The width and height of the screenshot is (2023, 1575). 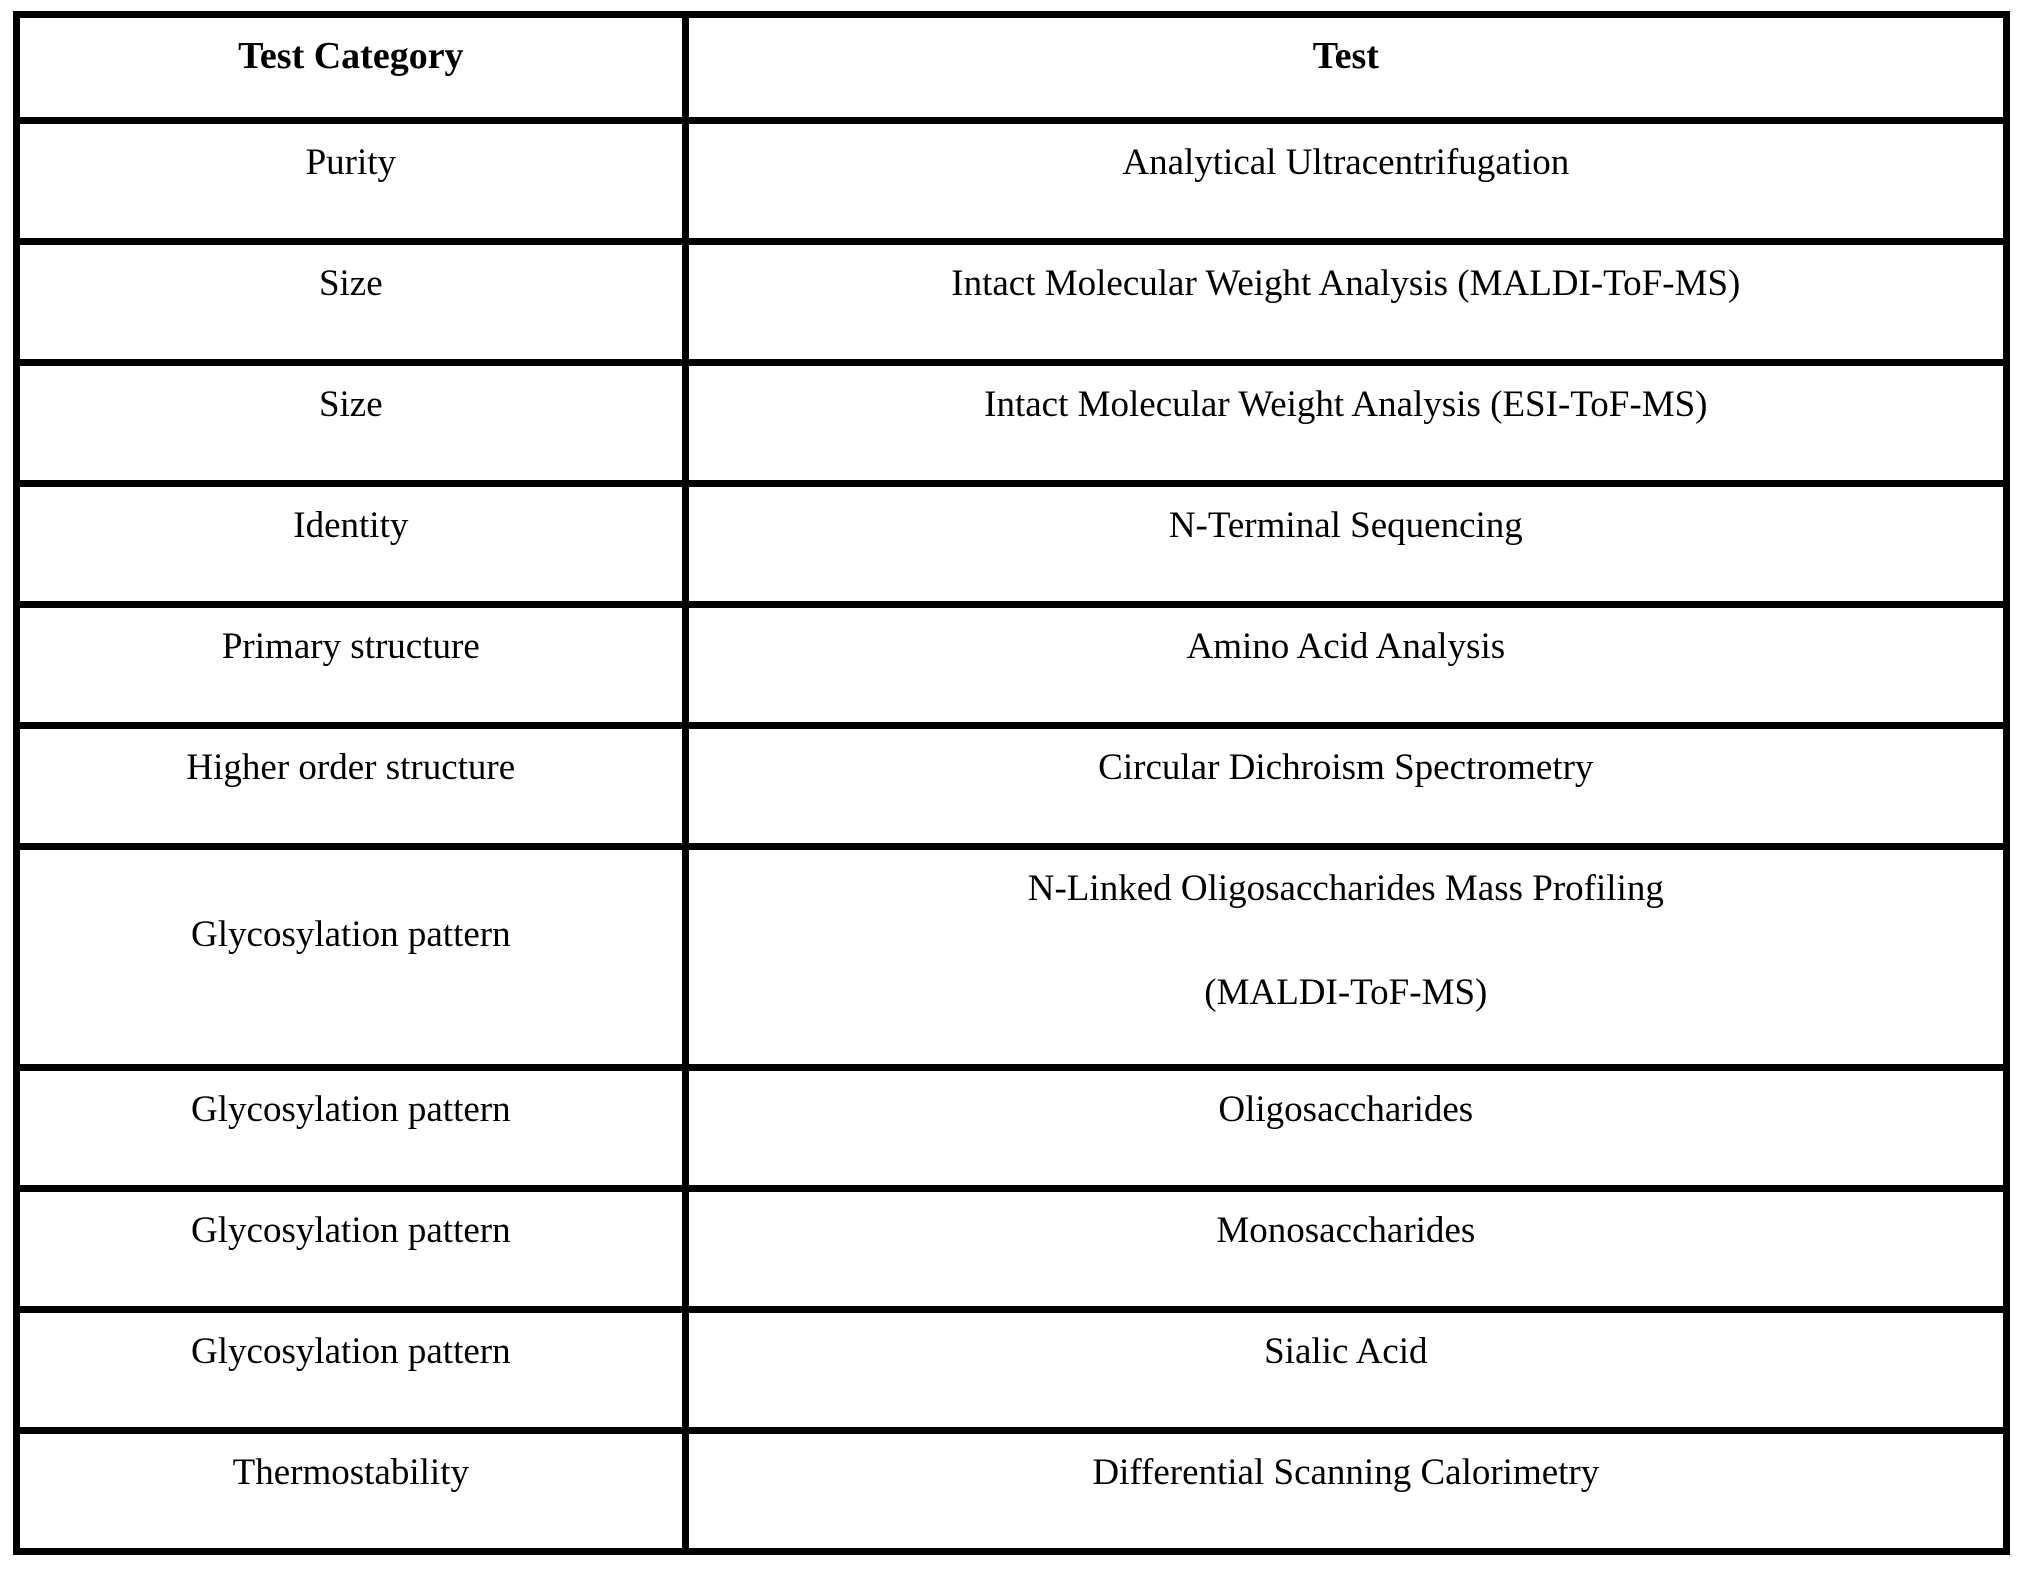 I want to click on cell-test: Monosaccharides, so click(x=1346, y=1248).